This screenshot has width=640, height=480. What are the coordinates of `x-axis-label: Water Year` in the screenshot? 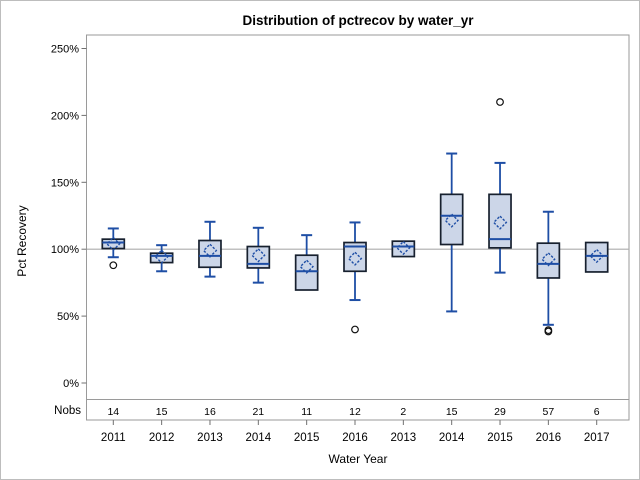 It's located at (358, 459).